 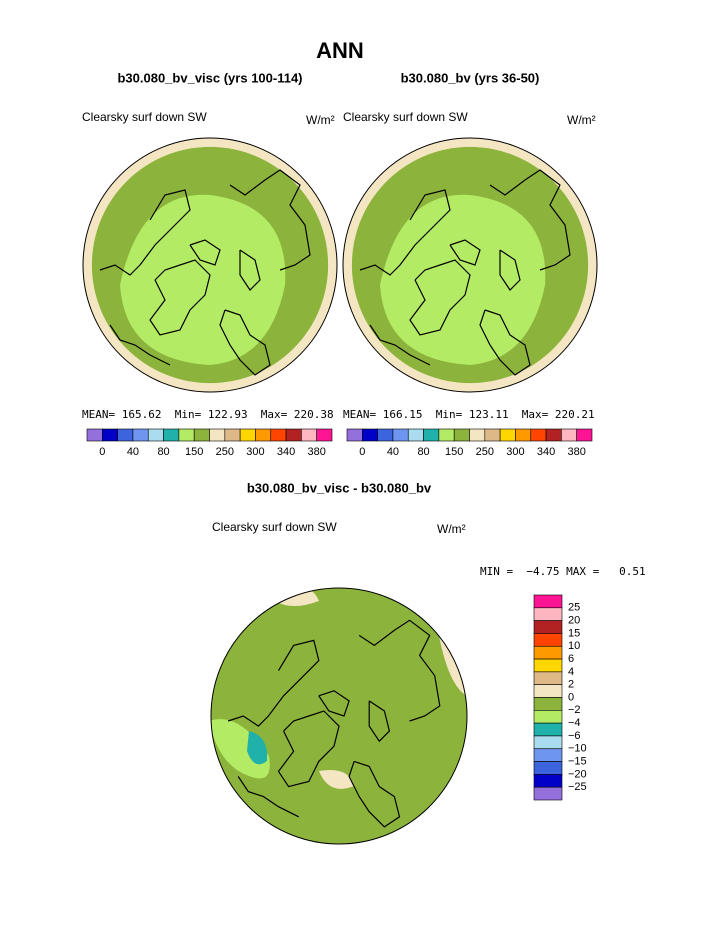 I want to click on colorbar-label: 2, so click(x=571, y=685).